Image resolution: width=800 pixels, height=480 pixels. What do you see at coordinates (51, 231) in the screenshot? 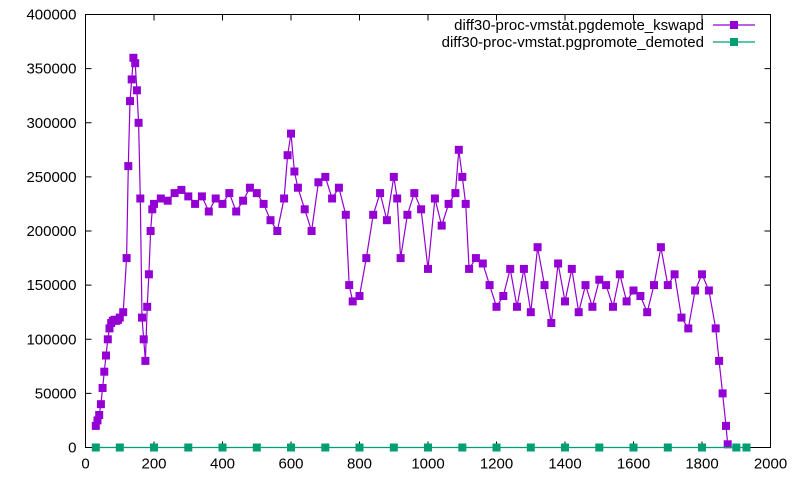
I see `y-tick-label: 200000` at bounding box center [51, 231].